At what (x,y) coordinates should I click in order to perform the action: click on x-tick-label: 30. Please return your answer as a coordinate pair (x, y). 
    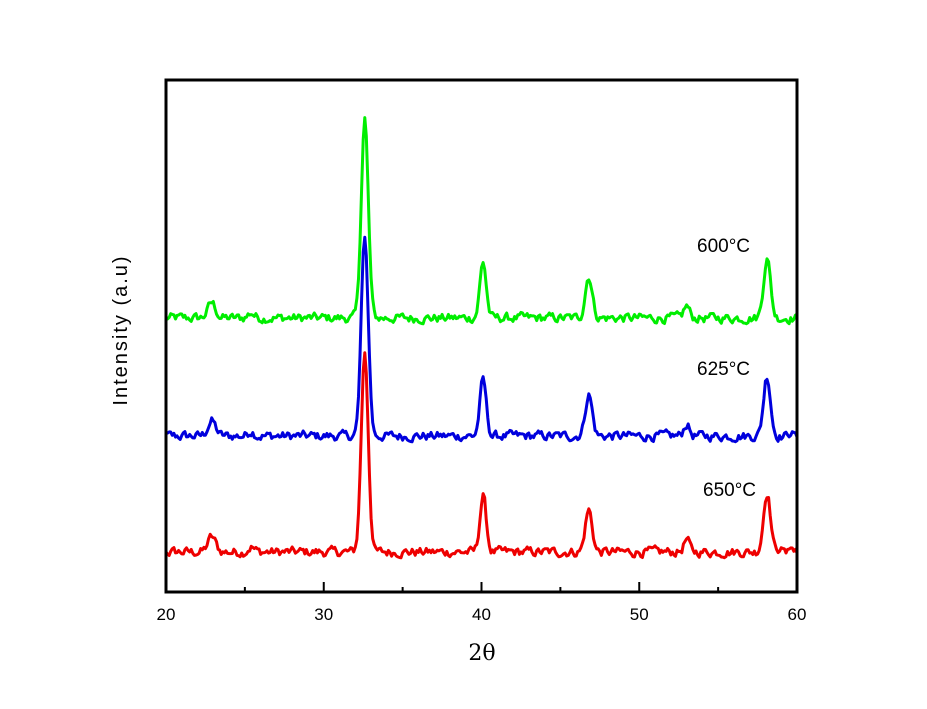
    Looking at the image, I should click on (323, 614).